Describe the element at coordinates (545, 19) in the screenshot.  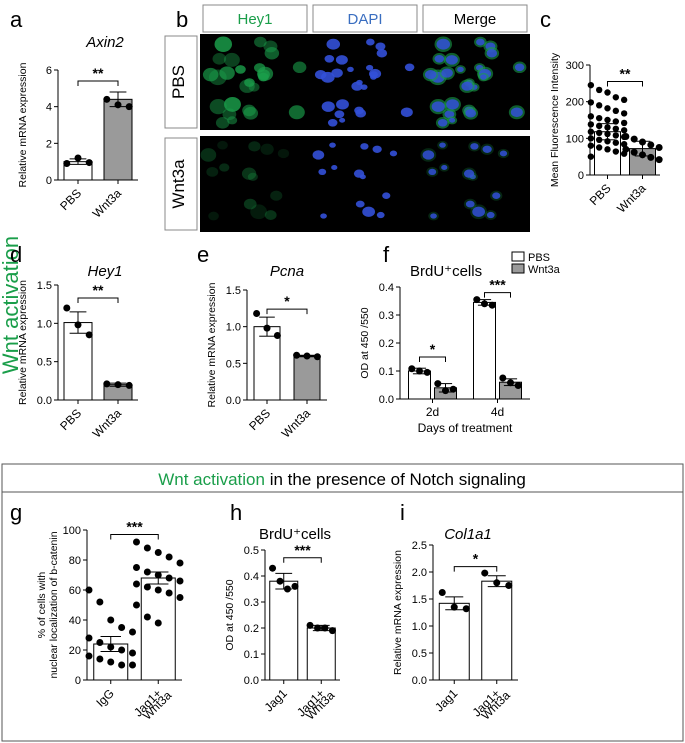
I see `panel-letter-c: c` at that location.